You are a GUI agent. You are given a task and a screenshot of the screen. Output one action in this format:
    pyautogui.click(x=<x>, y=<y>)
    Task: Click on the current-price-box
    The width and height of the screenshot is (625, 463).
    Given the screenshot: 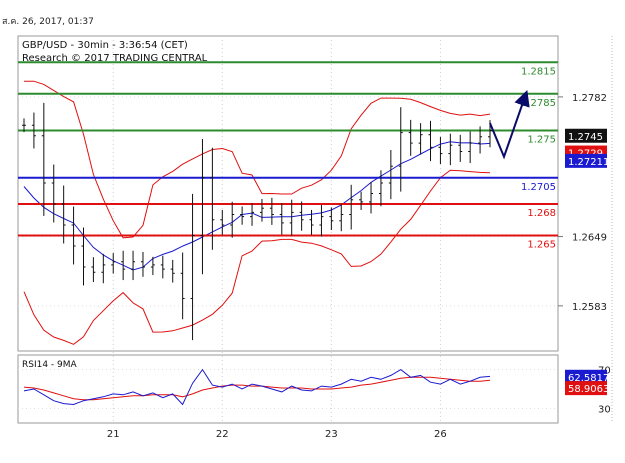 What is the action you would take?
    pyautogui.click(x=586, y=135)
    